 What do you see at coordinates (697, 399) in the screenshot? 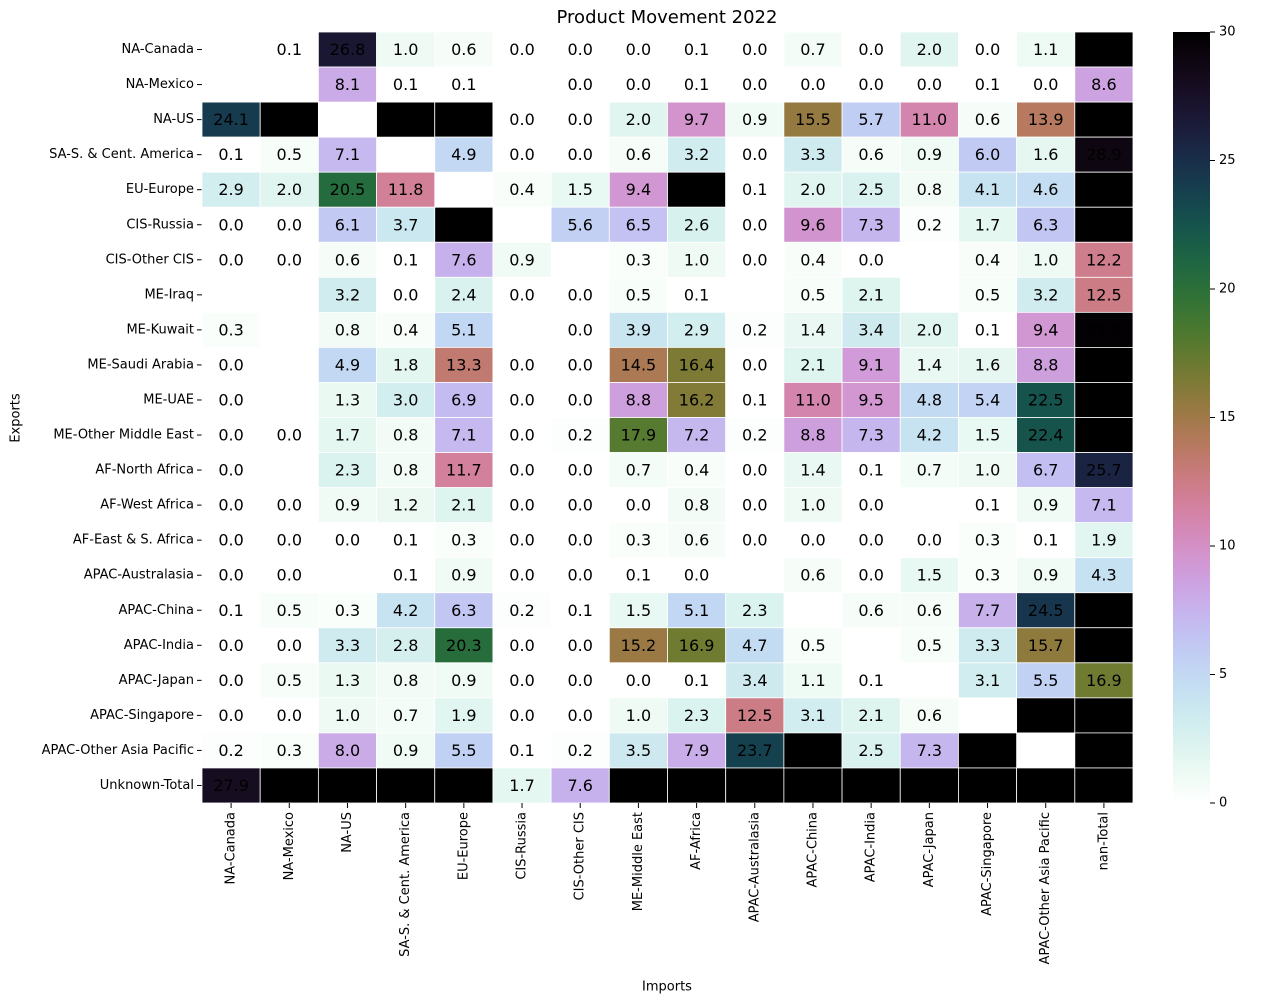
I see `cell-label: 16.2` at bounding box center [697, 399].